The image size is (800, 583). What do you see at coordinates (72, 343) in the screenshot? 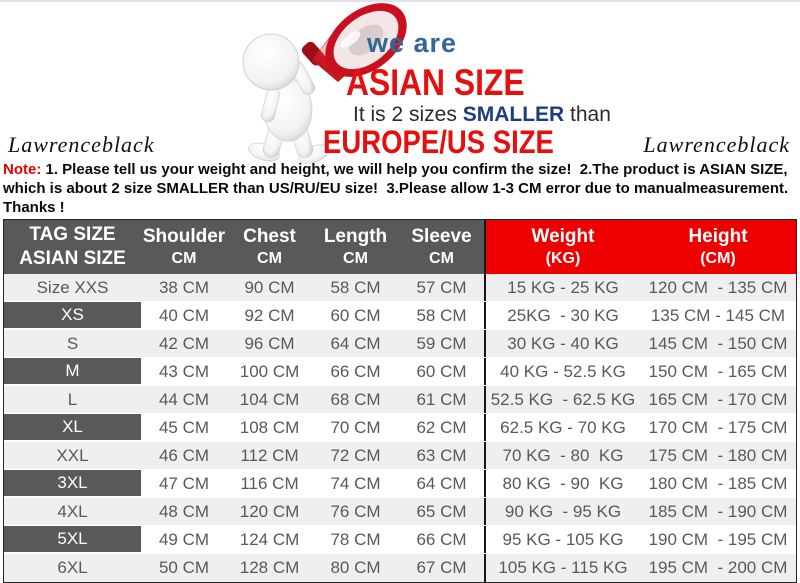
I see `size-cell: S` at bounding box center [72, 343].